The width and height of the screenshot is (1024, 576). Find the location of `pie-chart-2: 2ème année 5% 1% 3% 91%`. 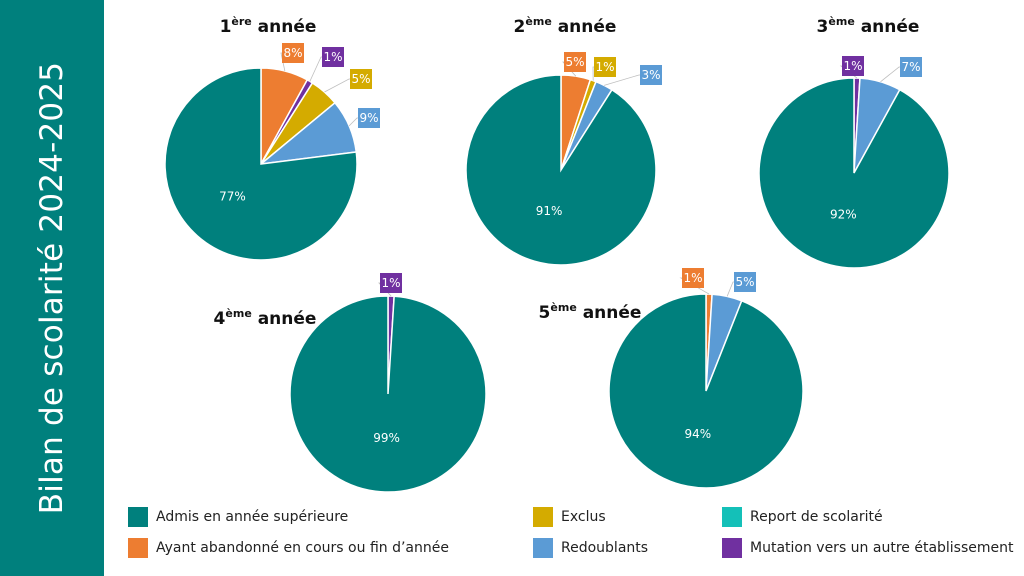

pie-chart-2: 2ème année 5% 1% 3% 91% is located at coordinates (563, 140).